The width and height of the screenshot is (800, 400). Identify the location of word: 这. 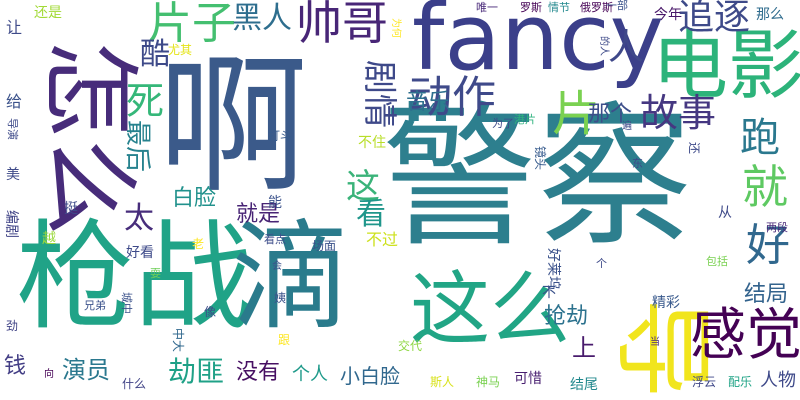
(363, 187).